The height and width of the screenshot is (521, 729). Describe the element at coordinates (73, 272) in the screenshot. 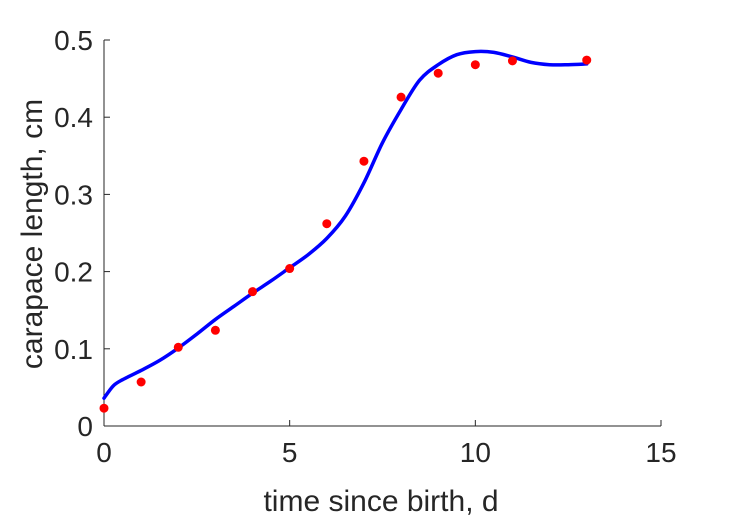

I see `y-tick-label: 0.2` at that location.